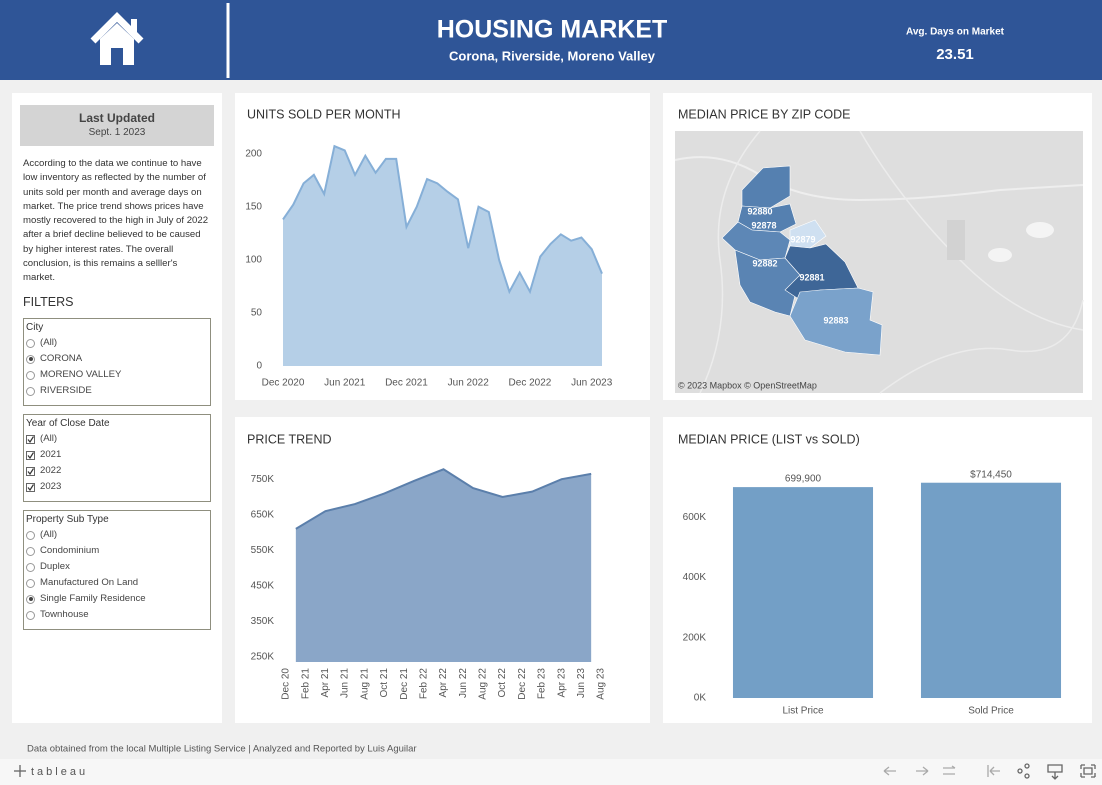  I want to click on x-tick-label: Jun 21, so click(345, 683).